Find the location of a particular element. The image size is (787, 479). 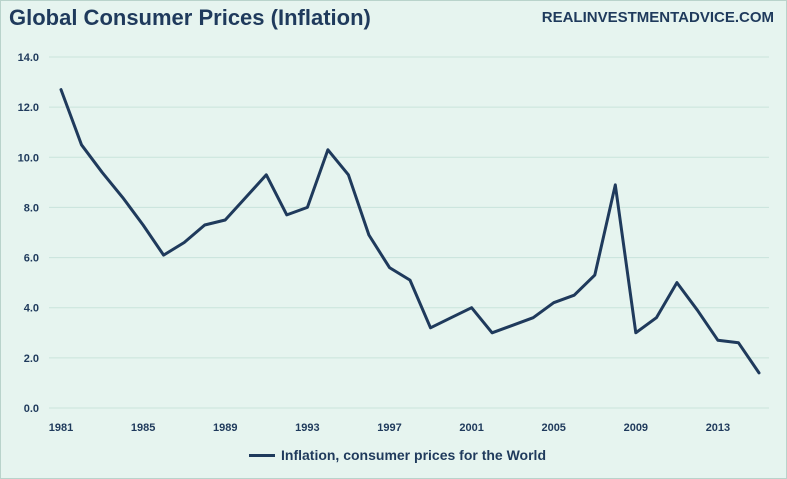

y-tick-label: 6.0 is located at coordinates (31, 259).